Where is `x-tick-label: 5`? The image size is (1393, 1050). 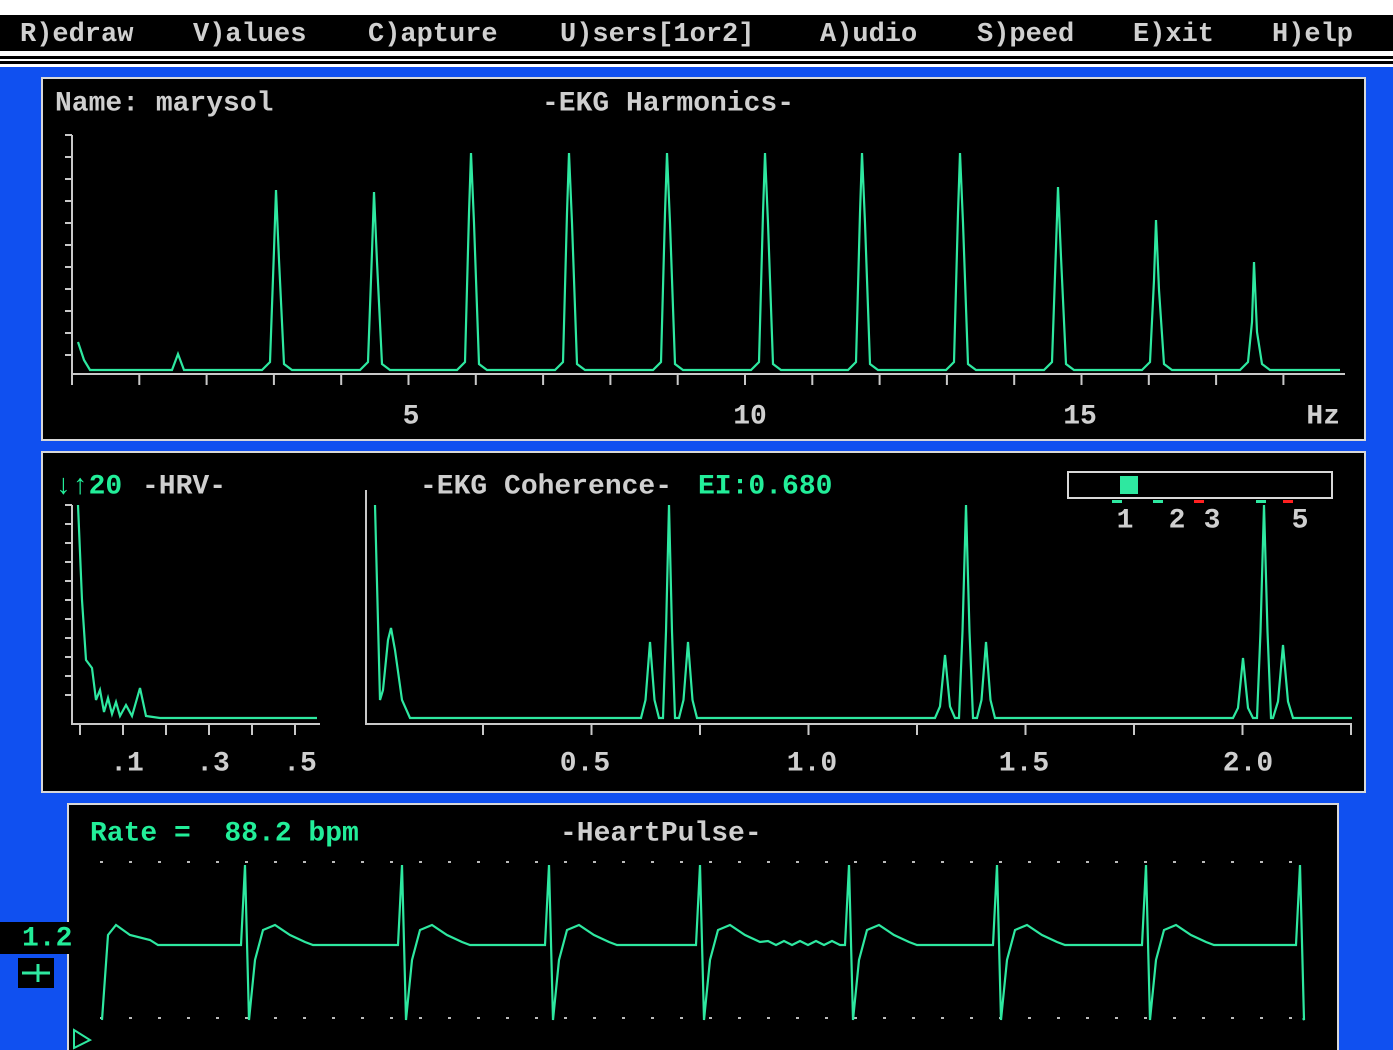 x-tick-label: 5 is located at coordinates (411, 416).